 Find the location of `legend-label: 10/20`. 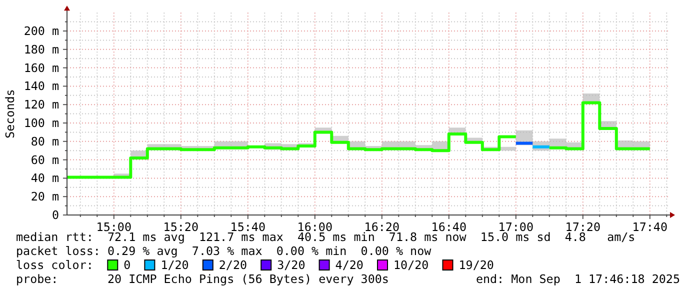

legend-label: 10/20 is located at coordinates (411, 265).